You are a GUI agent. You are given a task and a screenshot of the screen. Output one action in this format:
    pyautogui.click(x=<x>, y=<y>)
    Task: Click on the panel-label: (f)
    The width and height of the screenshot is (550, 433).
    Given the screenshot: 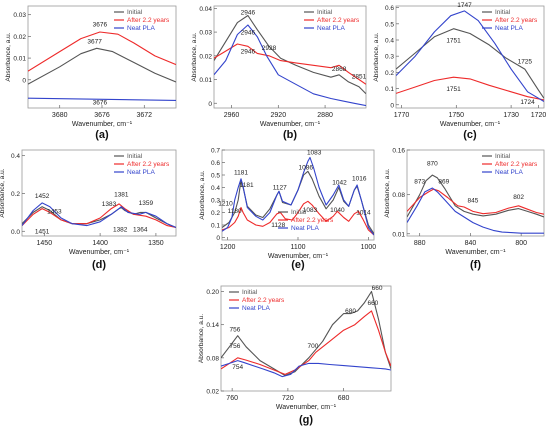 What is the action you would take?
    pyautogui.click(x=475, y=265)
    